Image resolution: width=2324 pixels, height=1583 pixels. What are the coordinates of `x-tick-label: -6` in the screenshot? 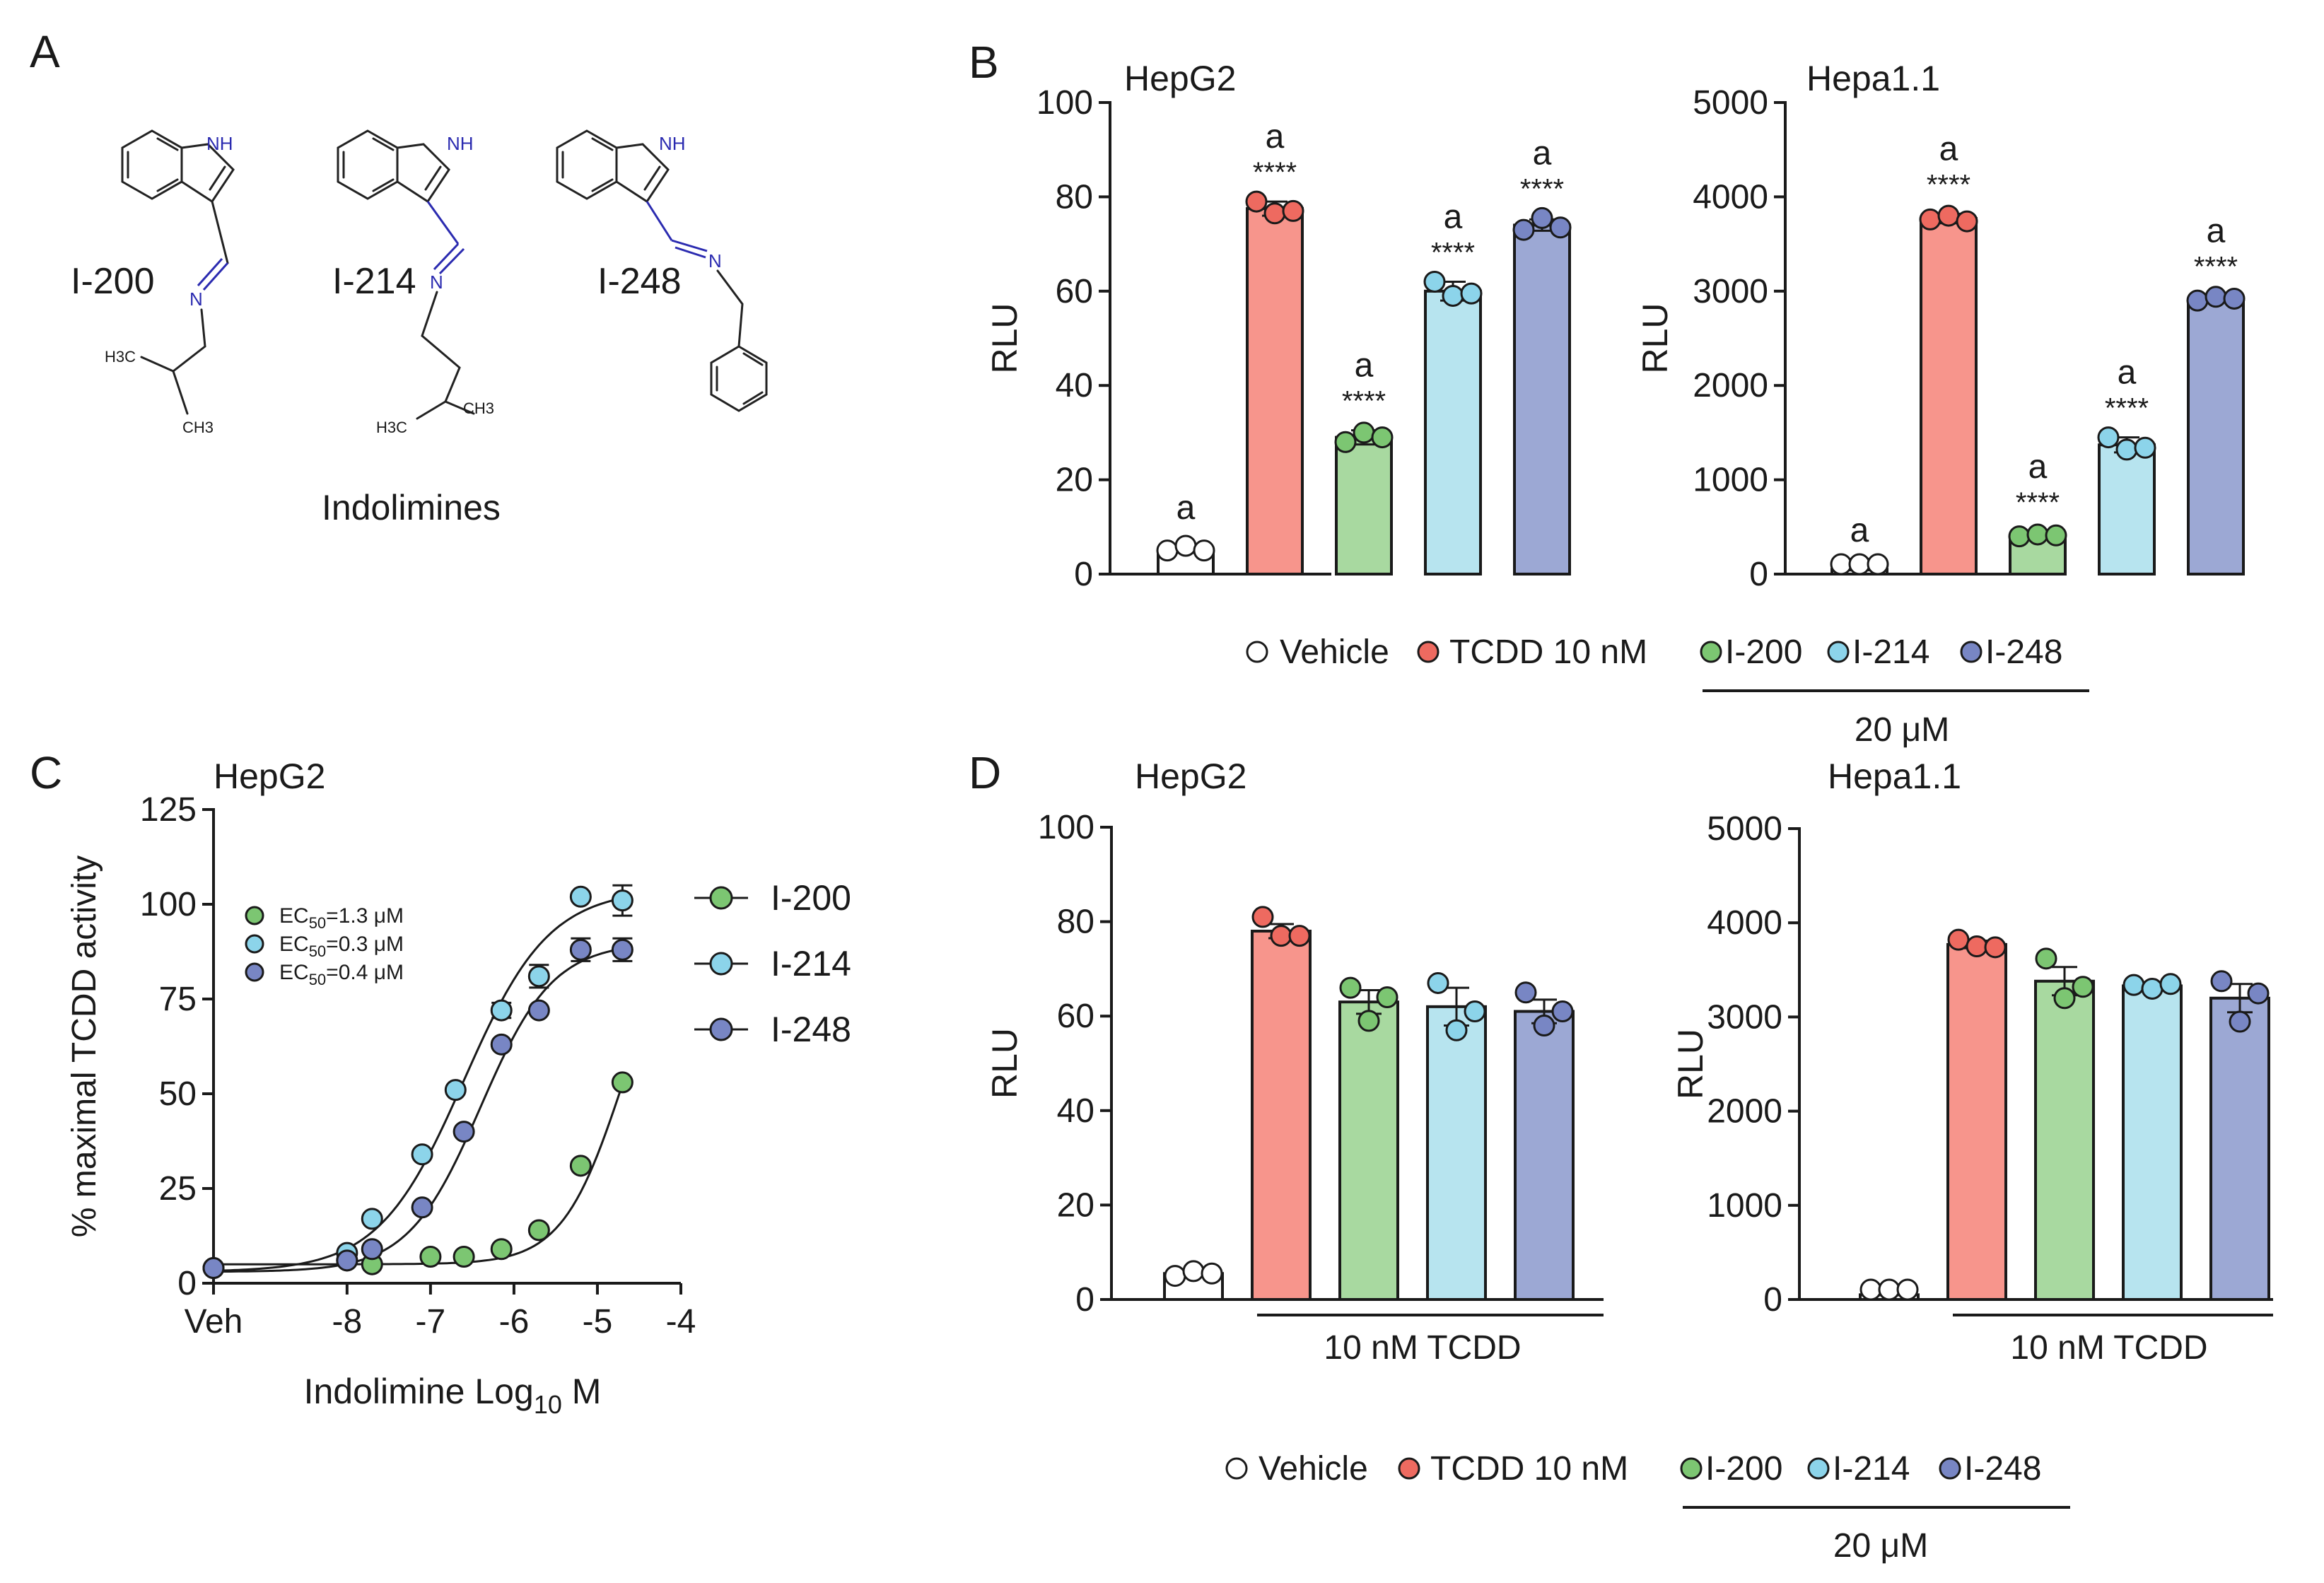 It's located at (515, 1322).